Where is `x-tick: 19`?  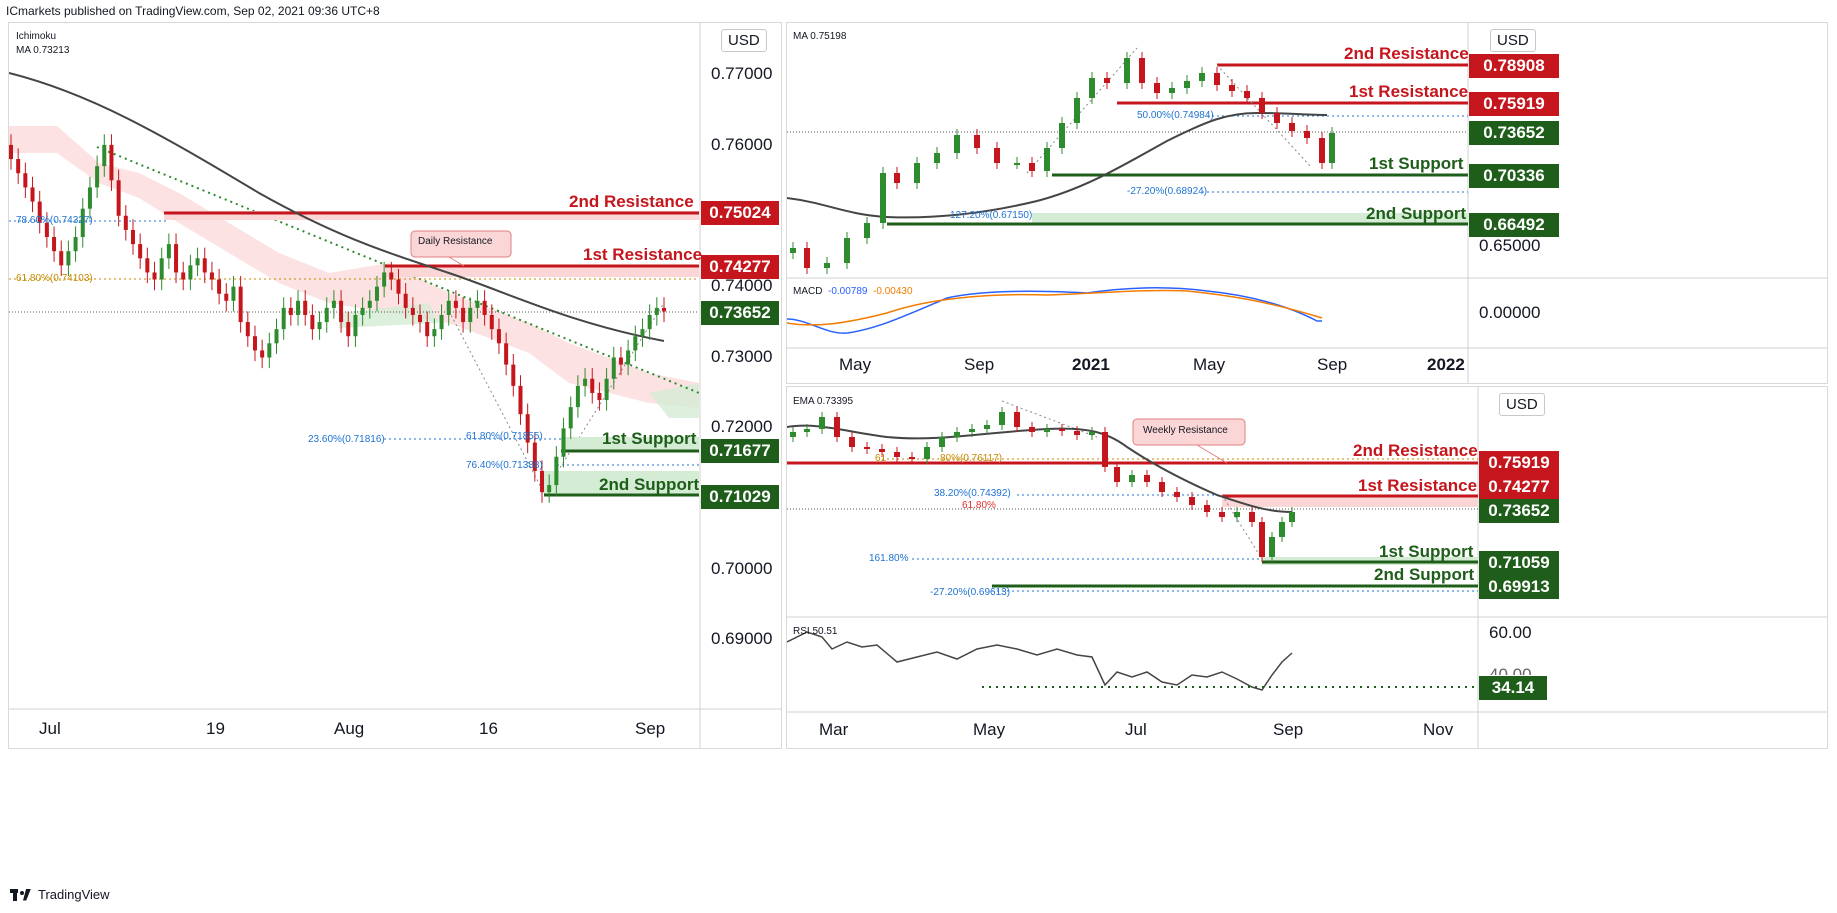 x-tick: 19 is located at coordinates (215, 728).